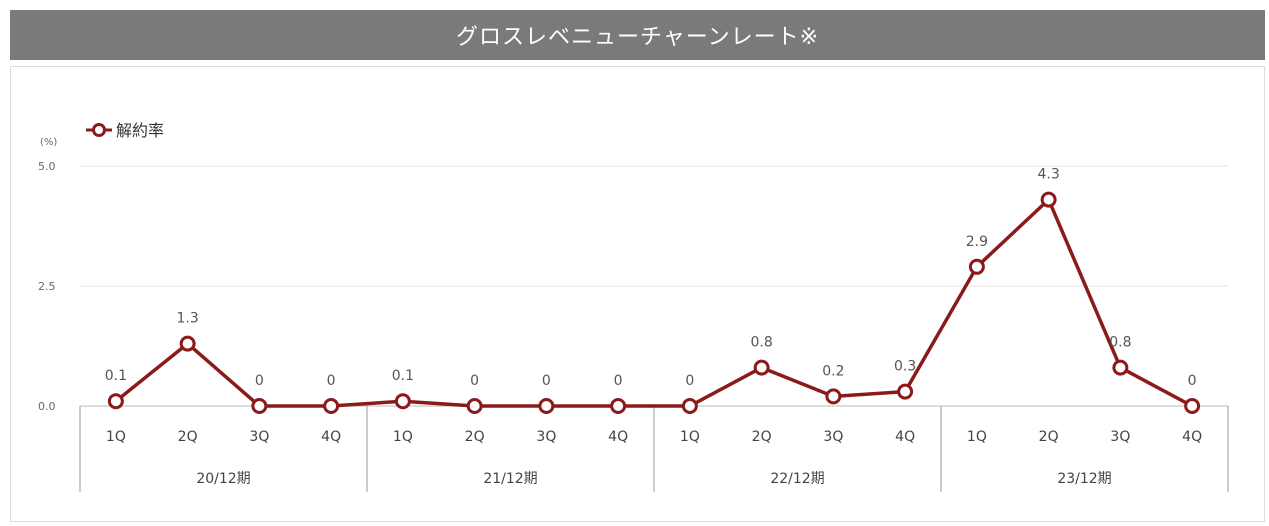  What do you see at coordinates (48, 142) in the screenshot?
I see `y-unit-label: (%)` at bounding box center [48, 142].